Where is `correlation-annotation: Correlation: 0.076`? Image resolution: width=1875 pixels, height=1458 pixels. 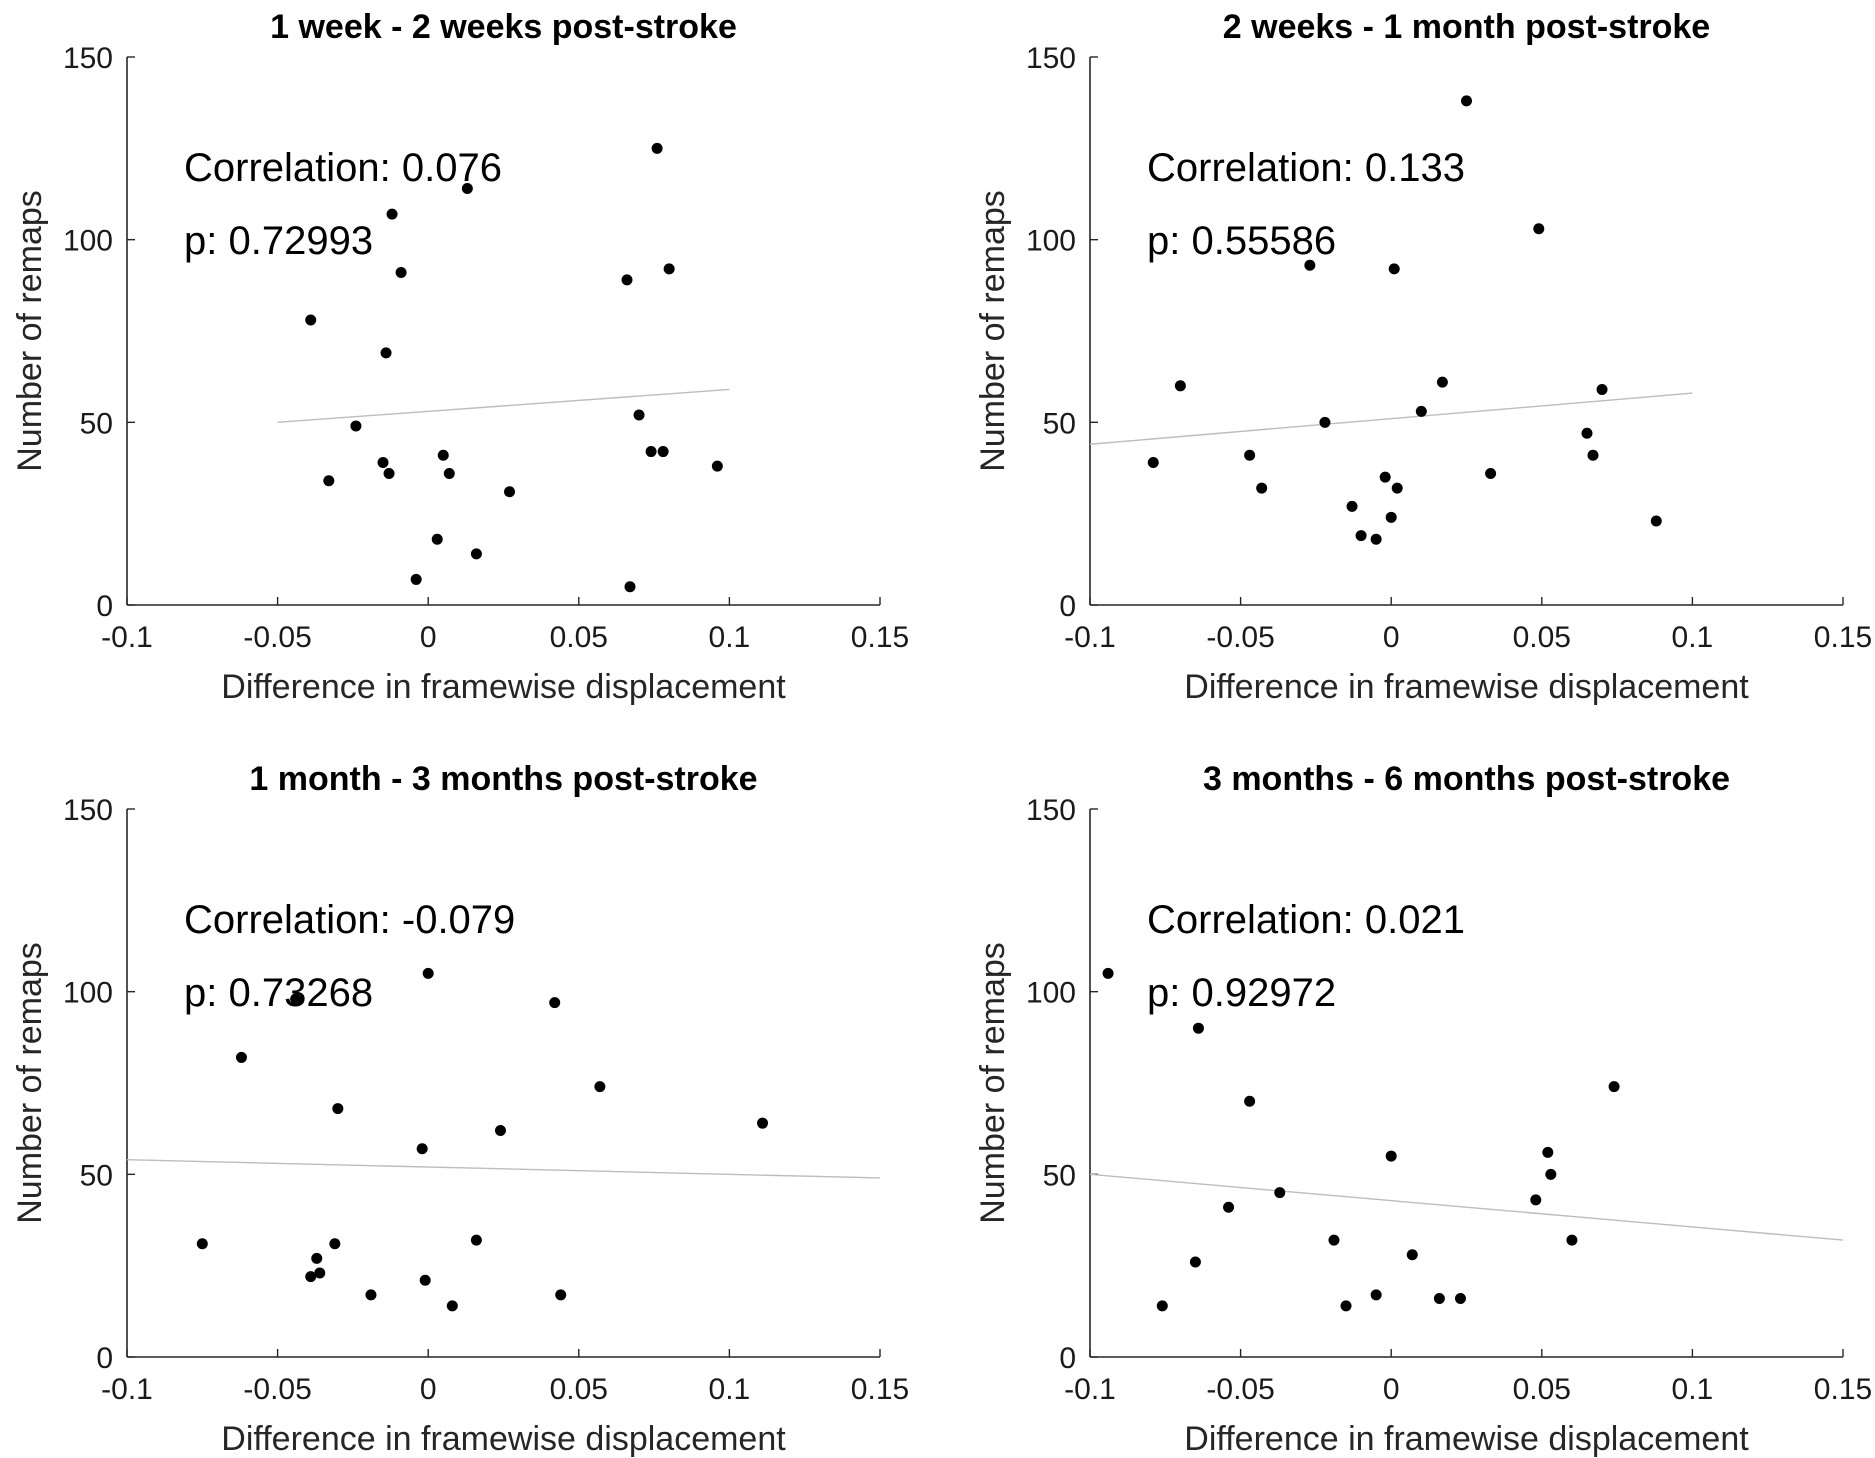 correlation-annotation: Correlation: 0.076 is located at coordinates (343, 168).